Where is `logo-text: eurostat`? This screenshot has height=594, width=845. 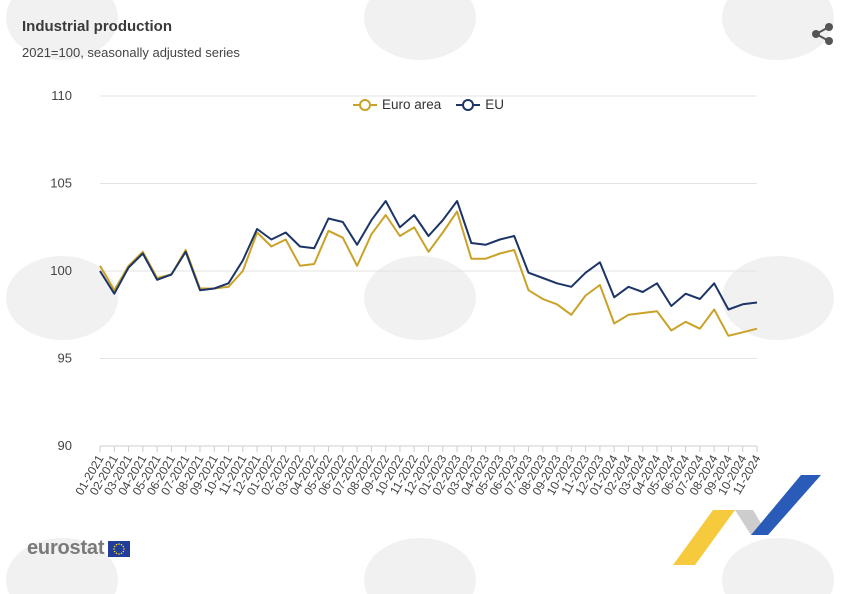
logo-text: eurostat is located at coordinates (66, 548).